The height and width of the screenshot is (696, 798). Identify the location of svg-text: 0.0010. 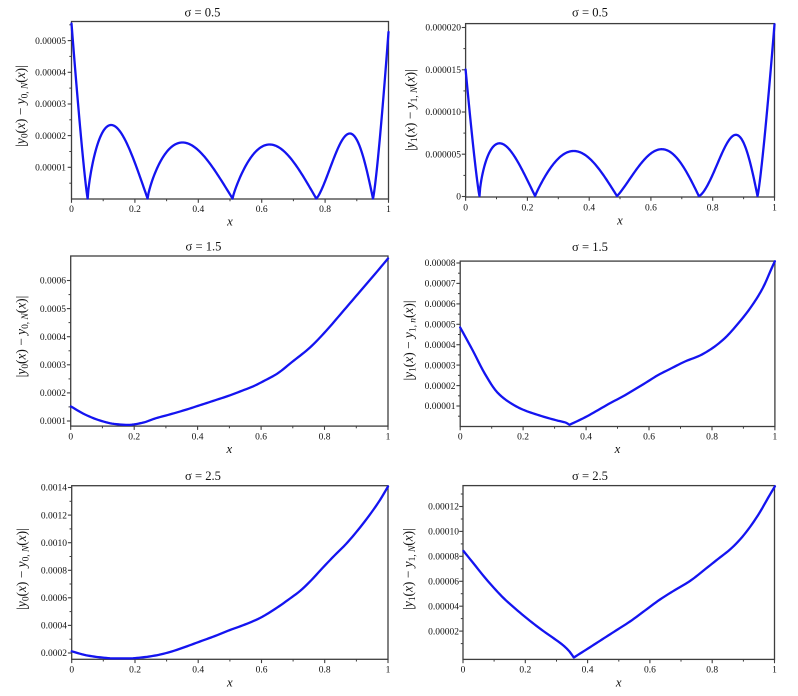
(54, 544).